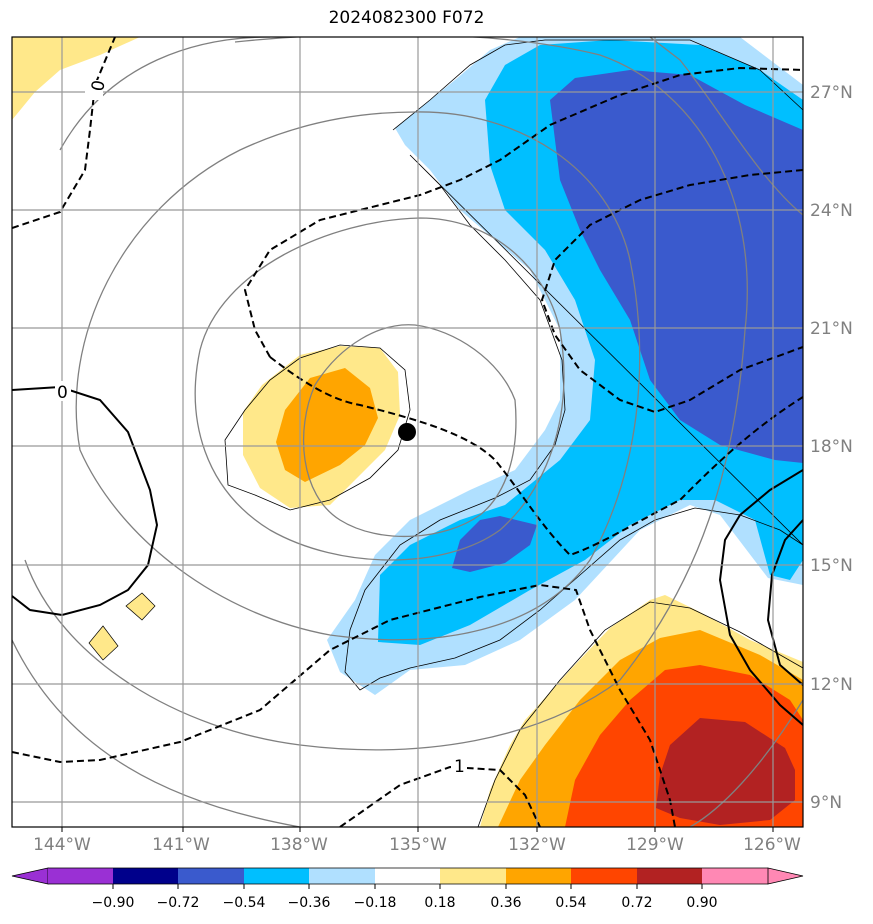  I want to click on colorbar-tick-9: 0.90, so click(701, 903).